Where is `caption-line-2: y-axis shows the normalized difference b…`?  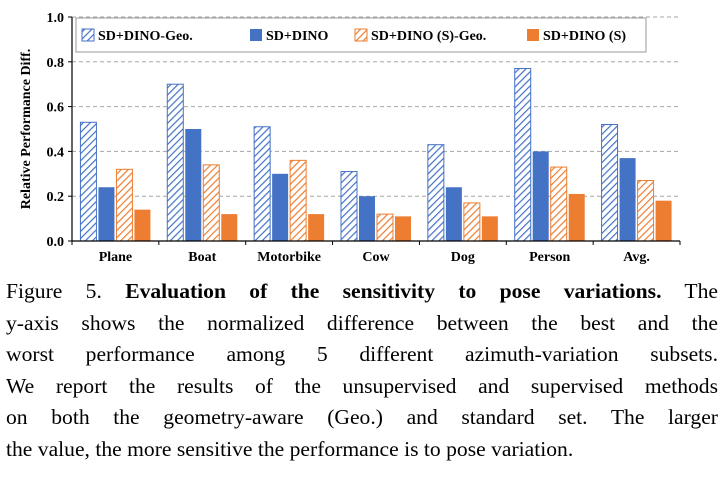
caption-line-2: y-axis shows the normalized difference b… is located at coordinates (362, 322).